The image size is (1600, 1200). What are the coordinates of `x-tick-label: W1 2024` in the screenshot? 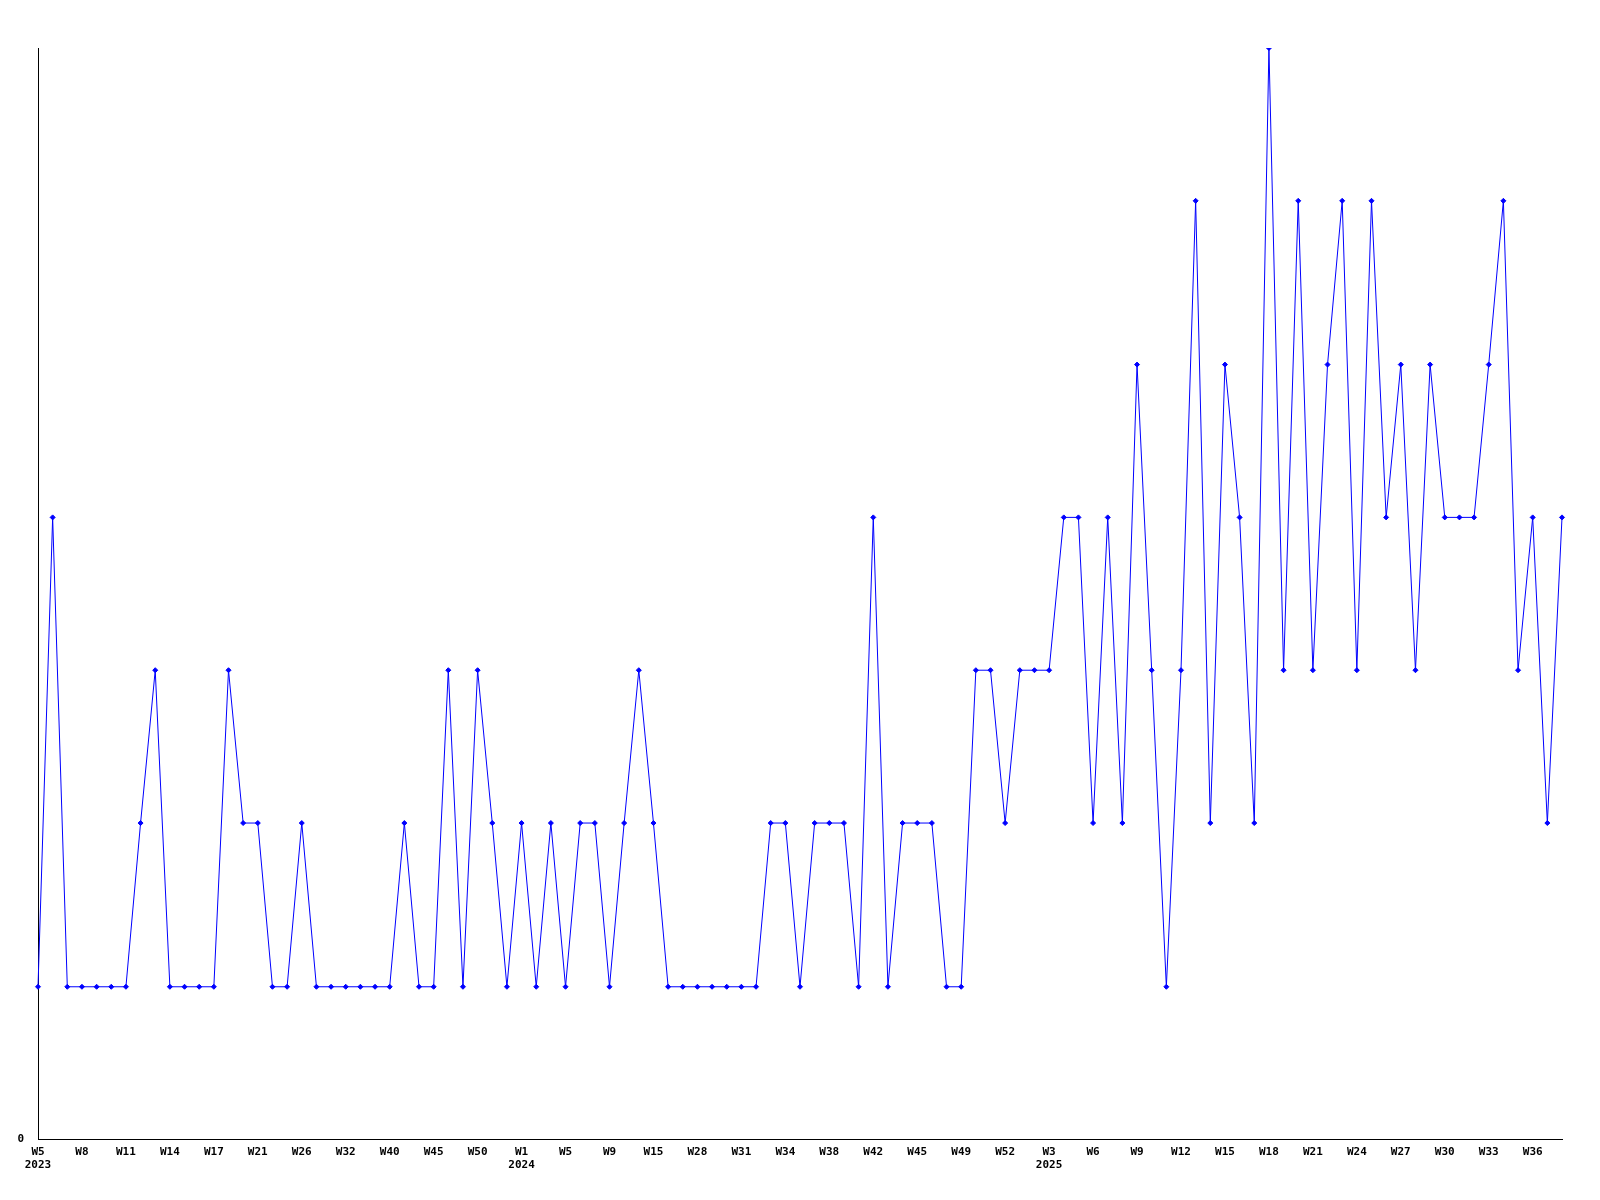 It's located at (522, 1158).